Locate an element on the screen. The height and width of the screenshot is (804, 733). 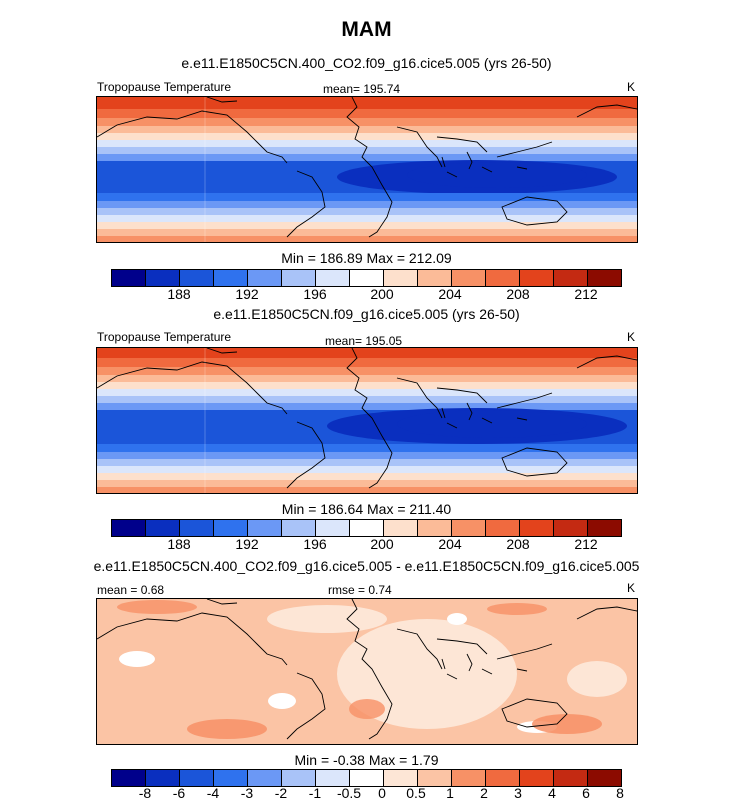
panel1-colorbar-tick: 208 is located at coordinates (518, 294).